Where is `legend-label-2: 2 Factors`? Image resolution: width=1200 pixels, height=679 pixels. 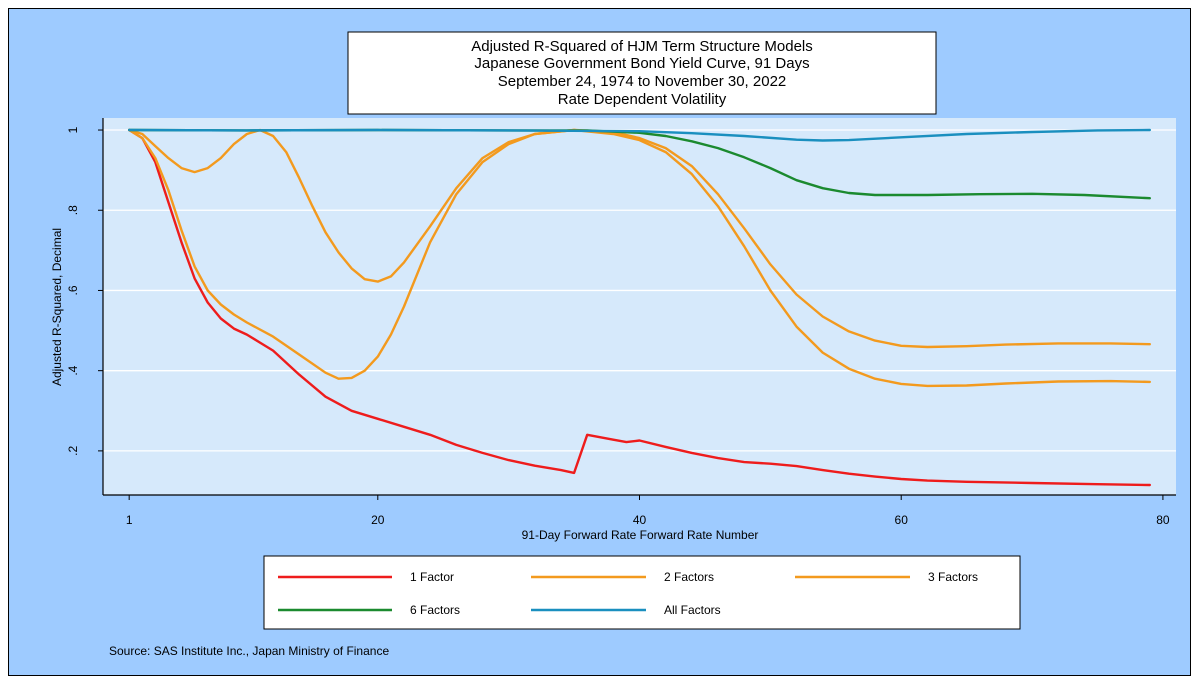
legend-label-2: 2 Factors is located at coordinates (689, 577).